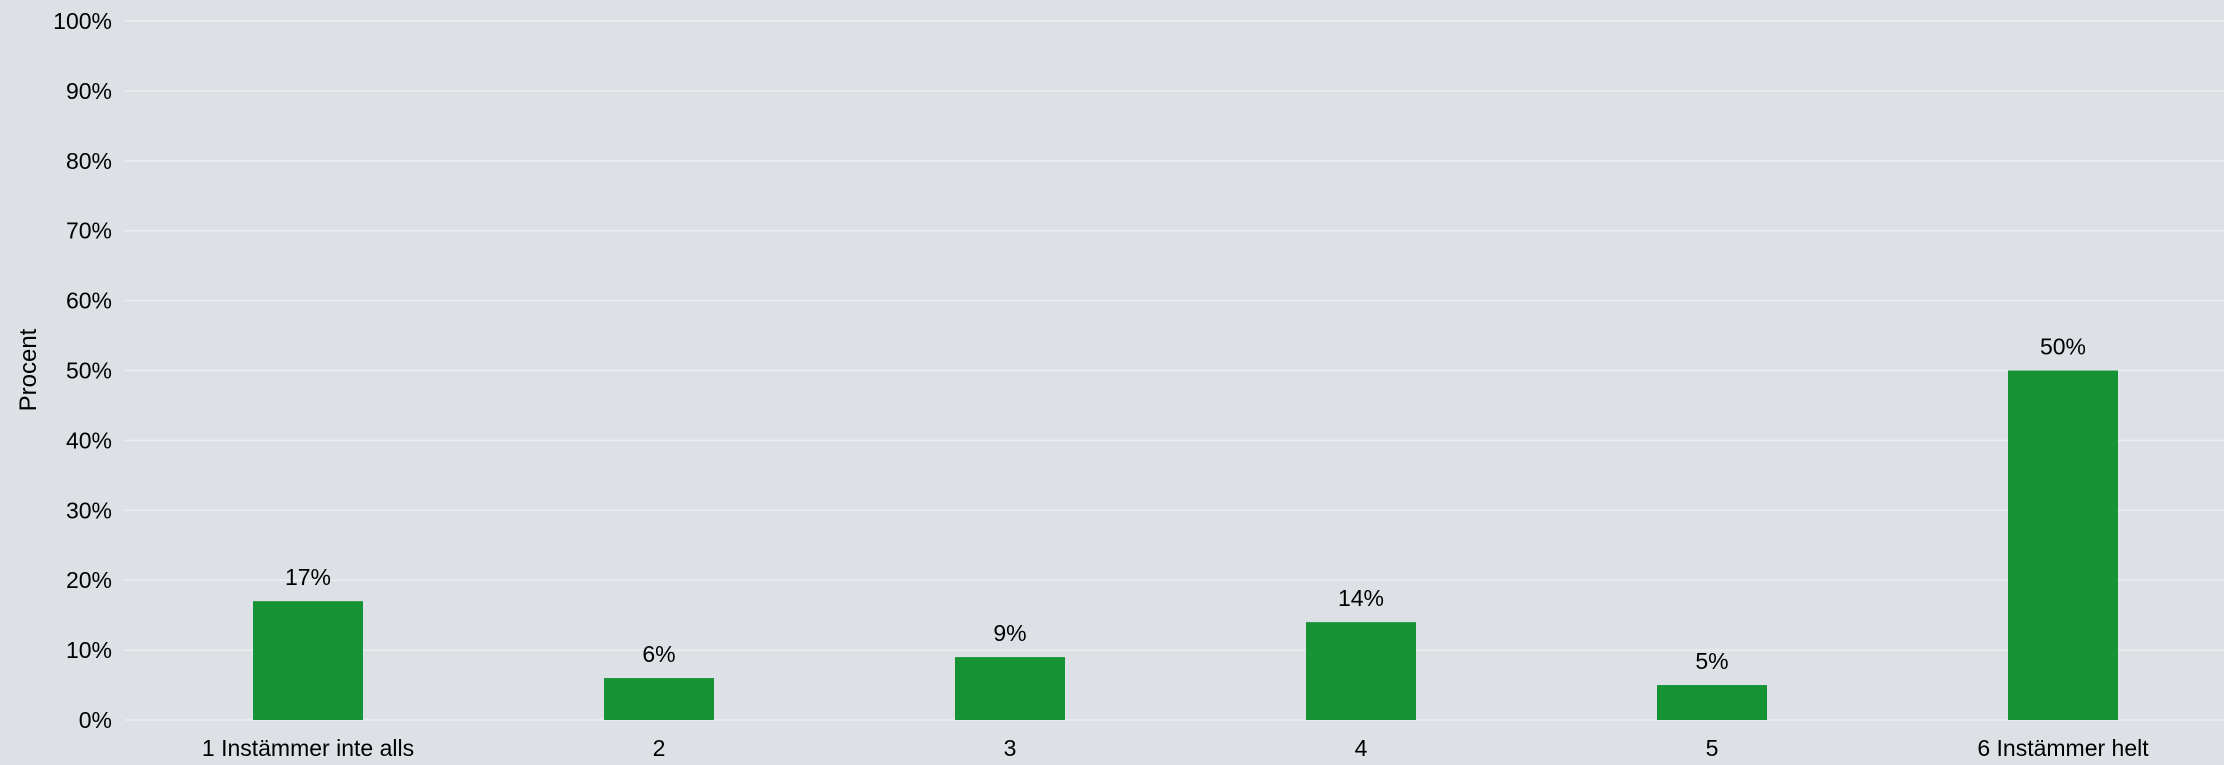  What do you see at coordinates (82, 21) in the screenshot?
I see `y-tick-label: 100%` at bounding box center [82, 21].